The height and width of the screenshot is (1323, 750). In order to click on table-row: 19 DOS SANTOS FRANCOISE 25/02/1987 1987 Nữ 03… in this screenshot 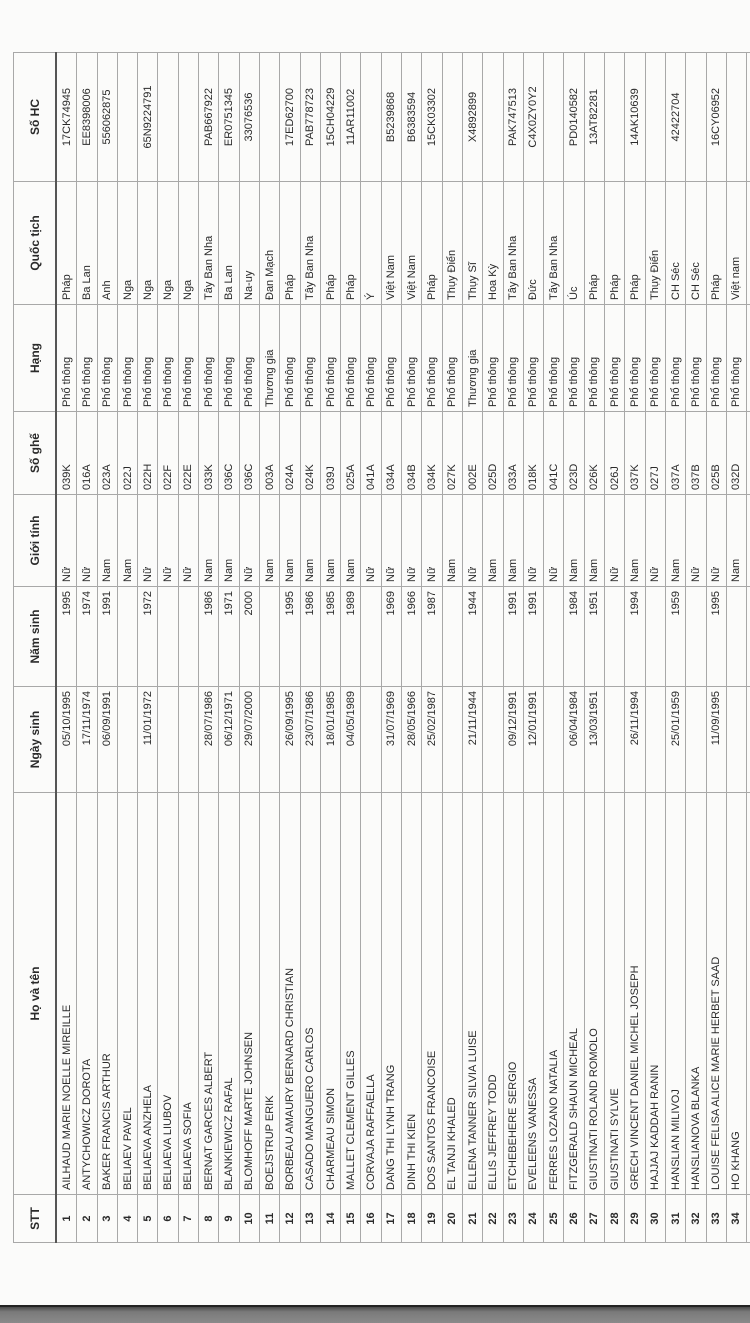, I will do `click(432, 647)`.